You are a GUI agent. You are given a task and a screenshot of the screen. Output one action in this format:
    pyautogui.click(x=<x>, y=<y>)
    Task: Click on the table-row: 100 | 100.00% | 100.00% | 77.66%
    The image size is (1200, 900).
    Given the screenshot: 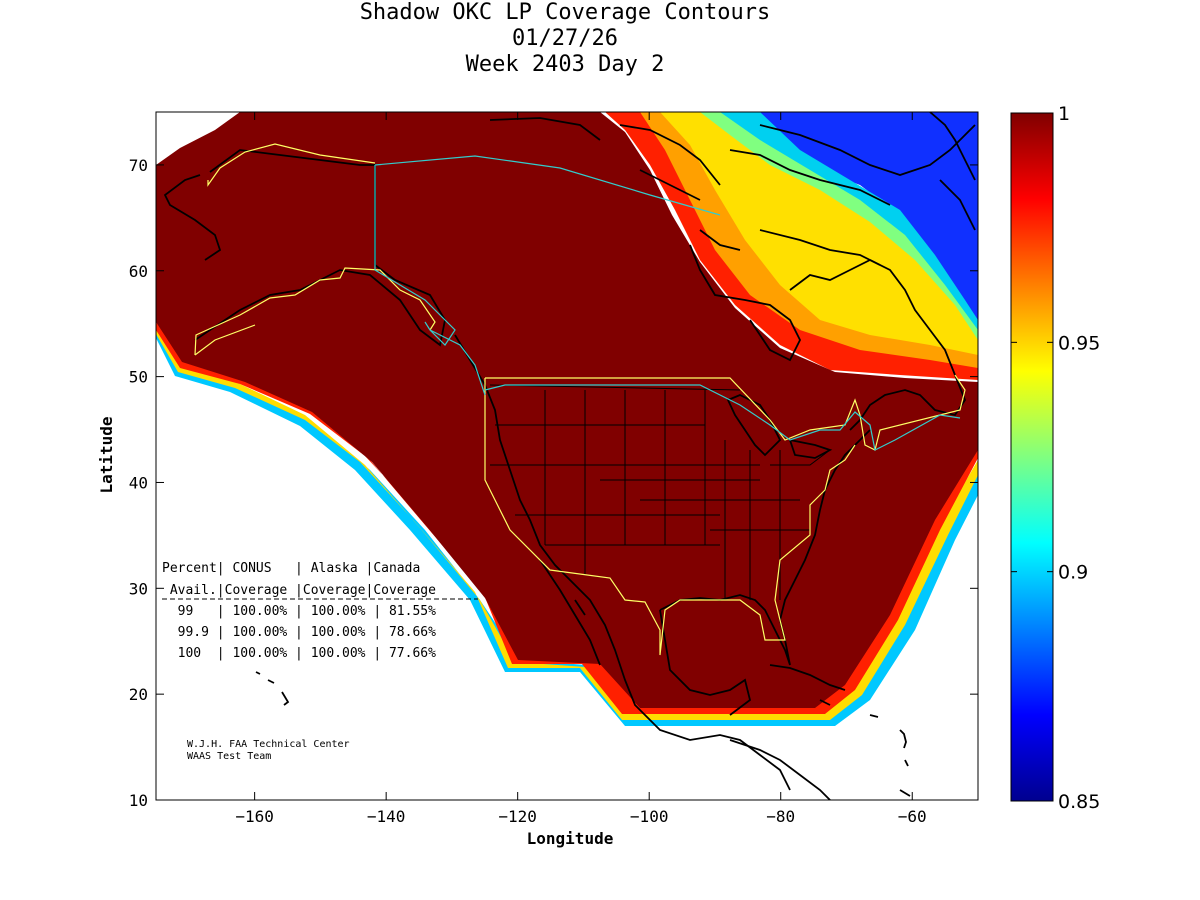 What is the action you would take?
    pyautogui.click(x=299, y=653)
    